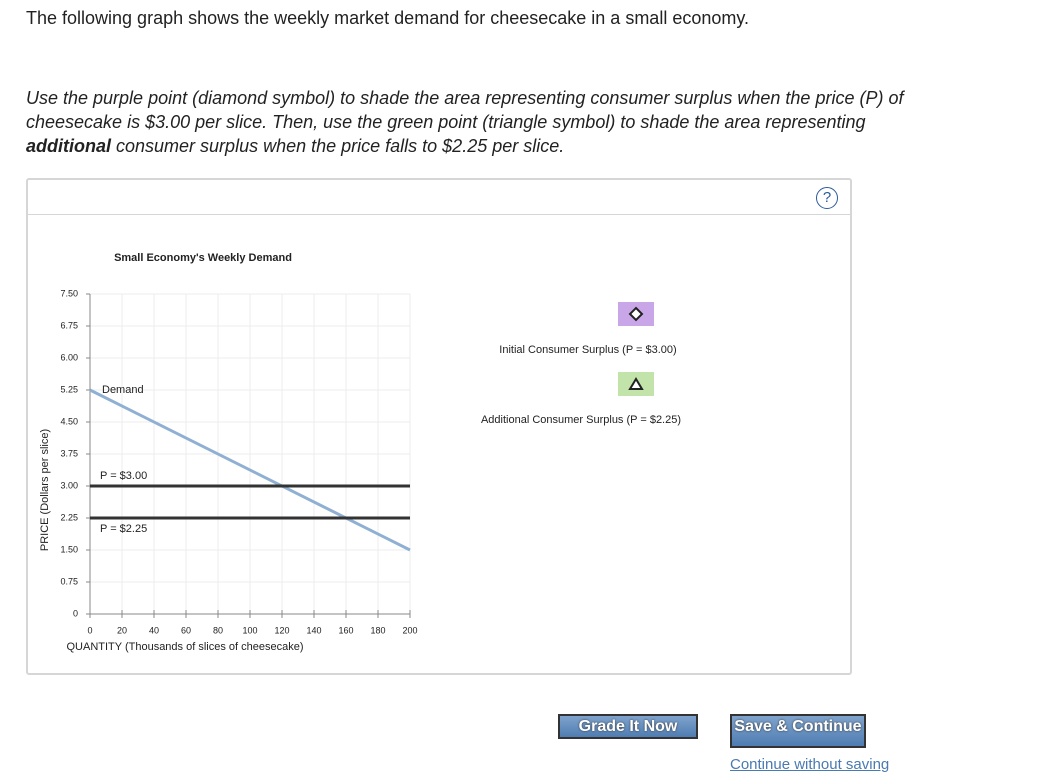  I want to click on y-tick-label: 6.00, so click(69, 357).